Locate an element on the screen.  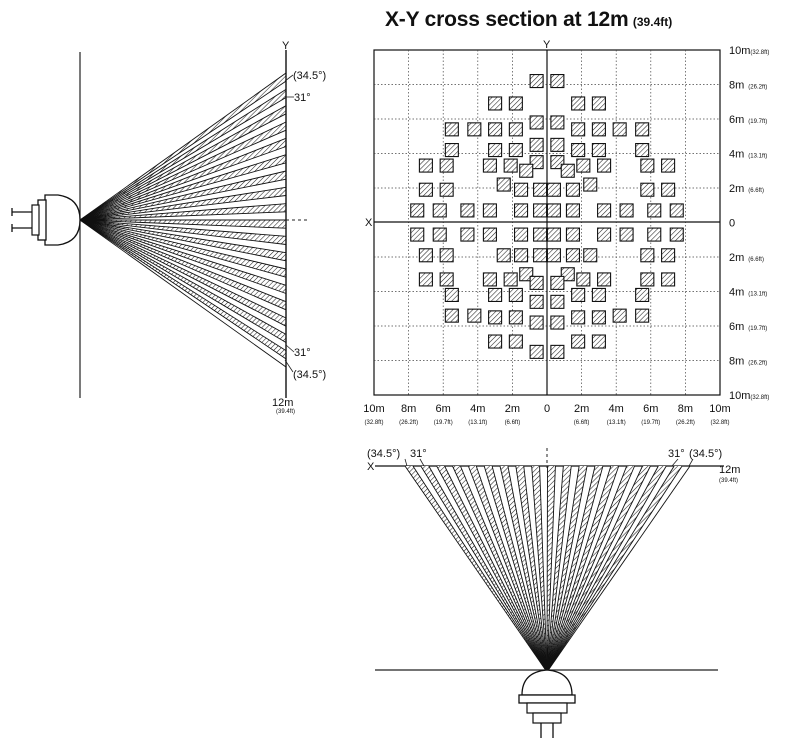
top-inner-leader-right is located at coordinates (675, 462).